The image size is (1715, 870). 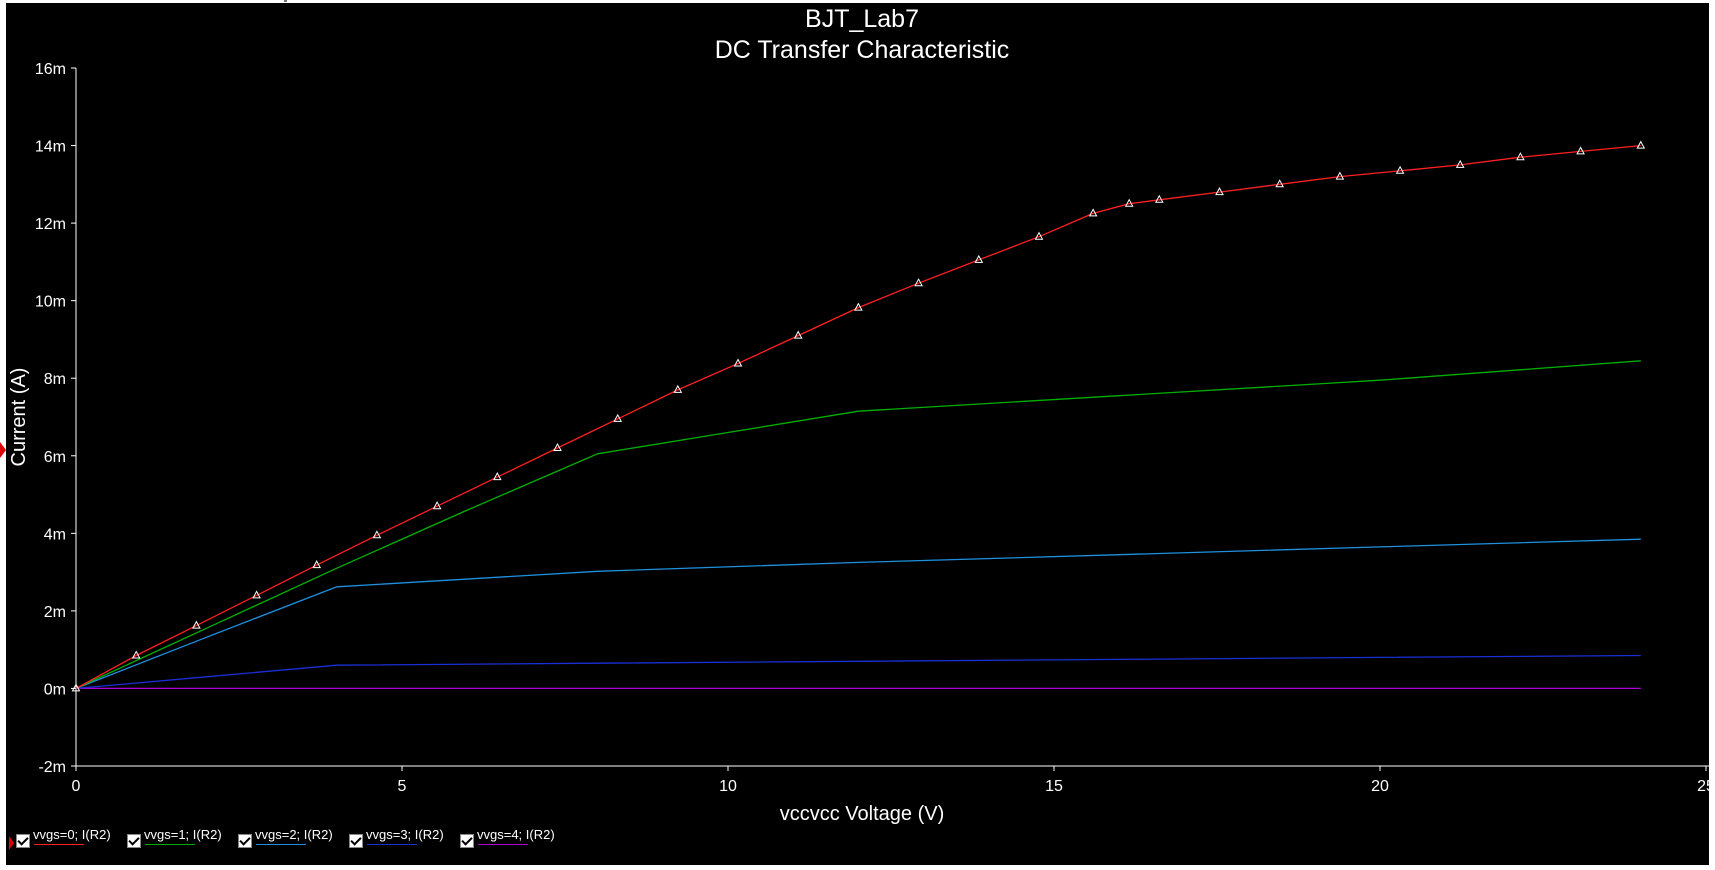 I want to click on x-tick-label: 10, so click(x=728, y=786).